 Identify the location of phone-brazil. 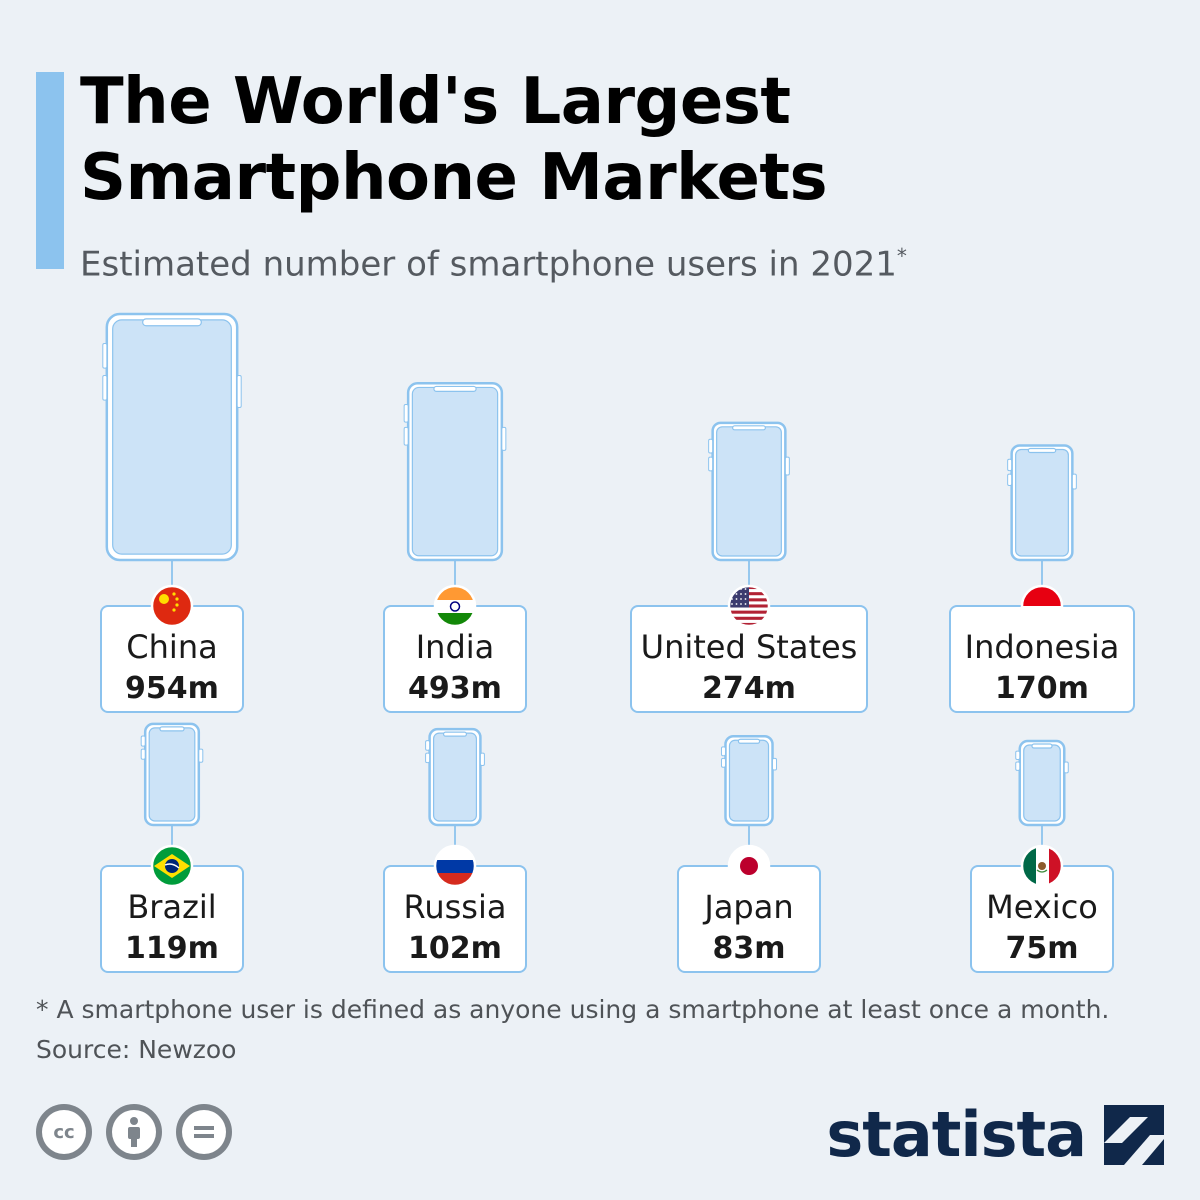
(172, 774).